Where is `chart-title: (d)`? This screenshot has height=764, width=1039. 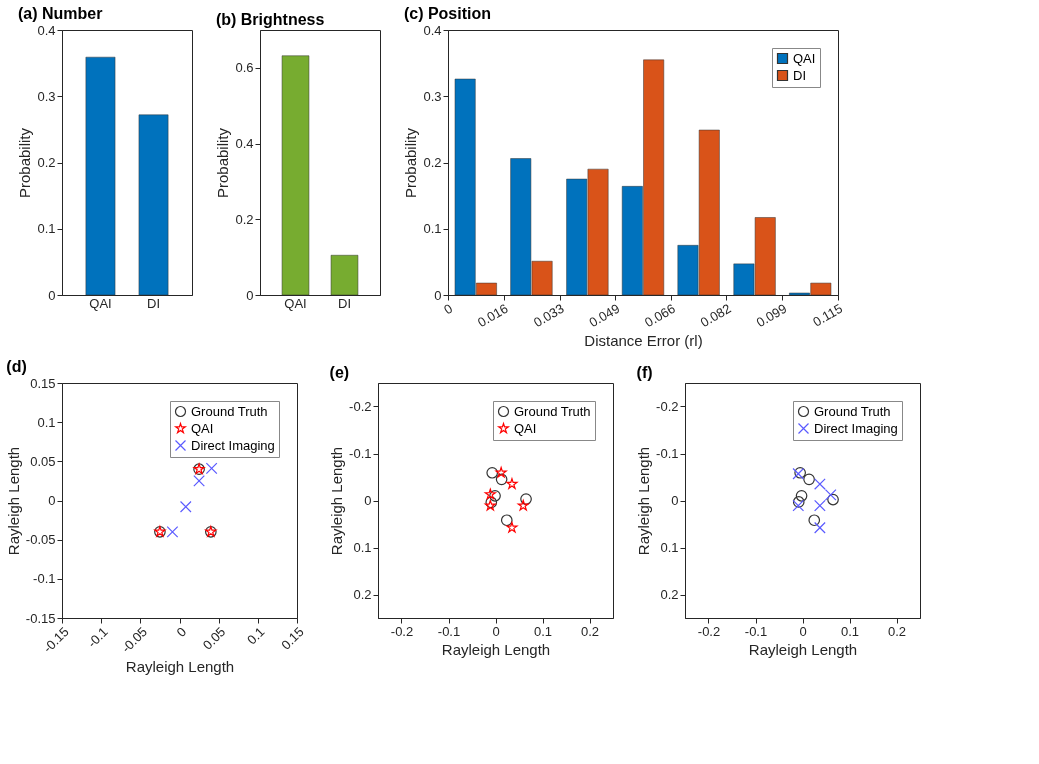 chart-title: (d) is located at coordinates (16, 366).